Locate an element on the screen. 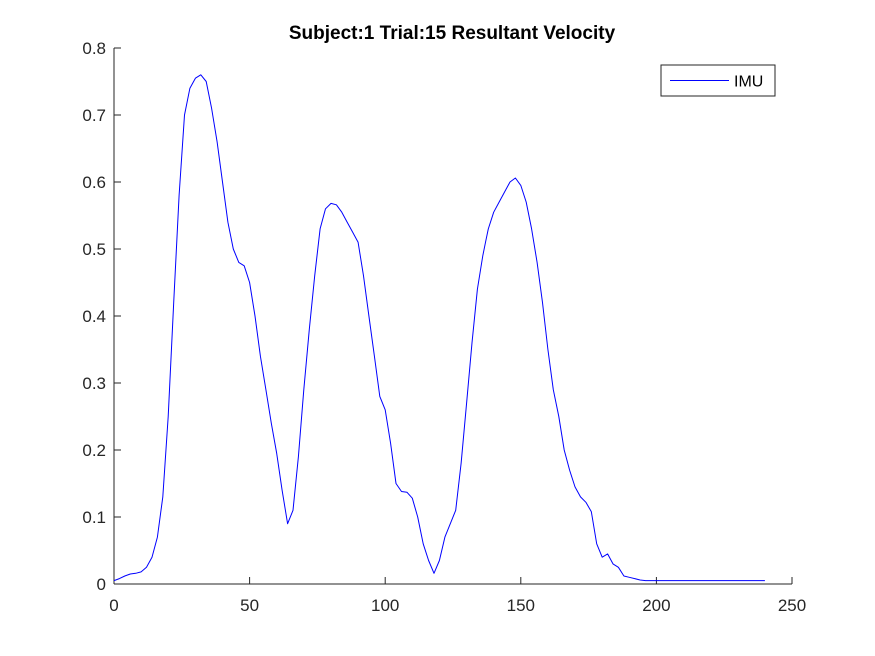  y-tick-label: 0.2 is located at coordinates (94, 450).